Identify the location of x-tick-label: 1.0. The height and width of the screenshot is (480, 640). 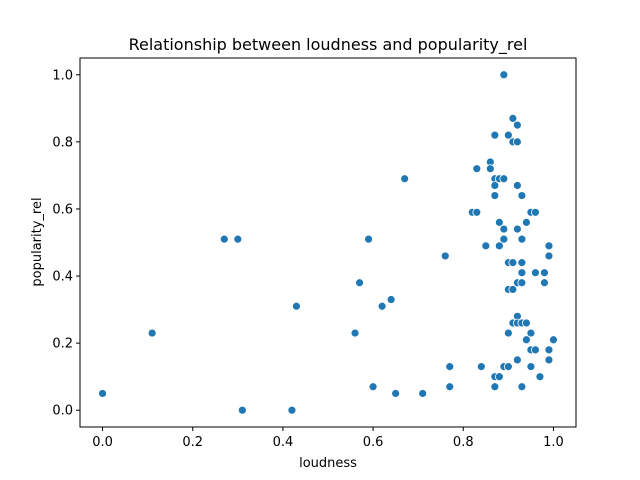
(553, 442).